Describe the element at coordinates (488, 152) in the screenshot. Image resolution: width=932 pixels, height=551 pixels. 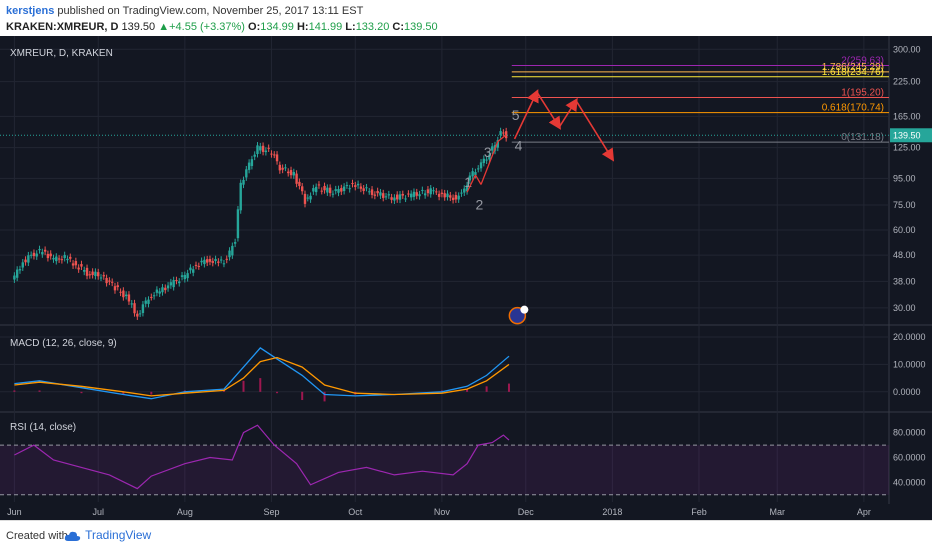
I see `wave-label: 3` at that location.